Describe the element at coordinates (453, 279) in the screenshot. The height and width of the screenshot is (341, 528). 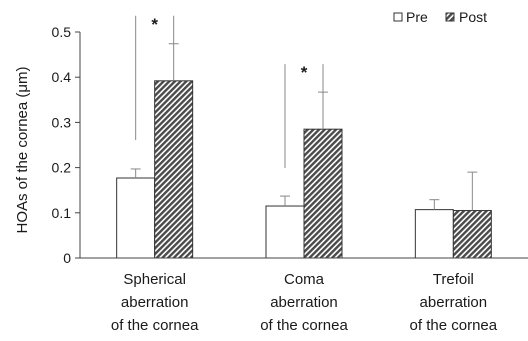
I see `x-tick-label: Trefoil` at that location.